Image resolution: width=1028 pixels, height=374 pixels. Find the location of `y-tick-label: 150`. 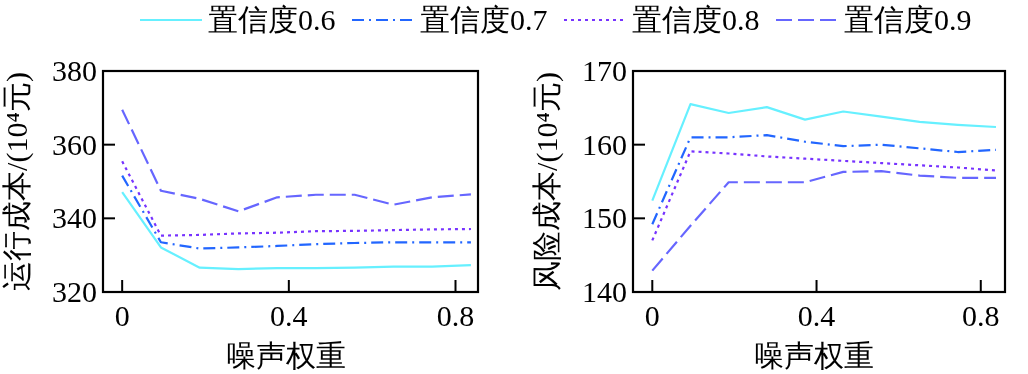

y-tick-label: 150 is located at coordinates (604, 218).